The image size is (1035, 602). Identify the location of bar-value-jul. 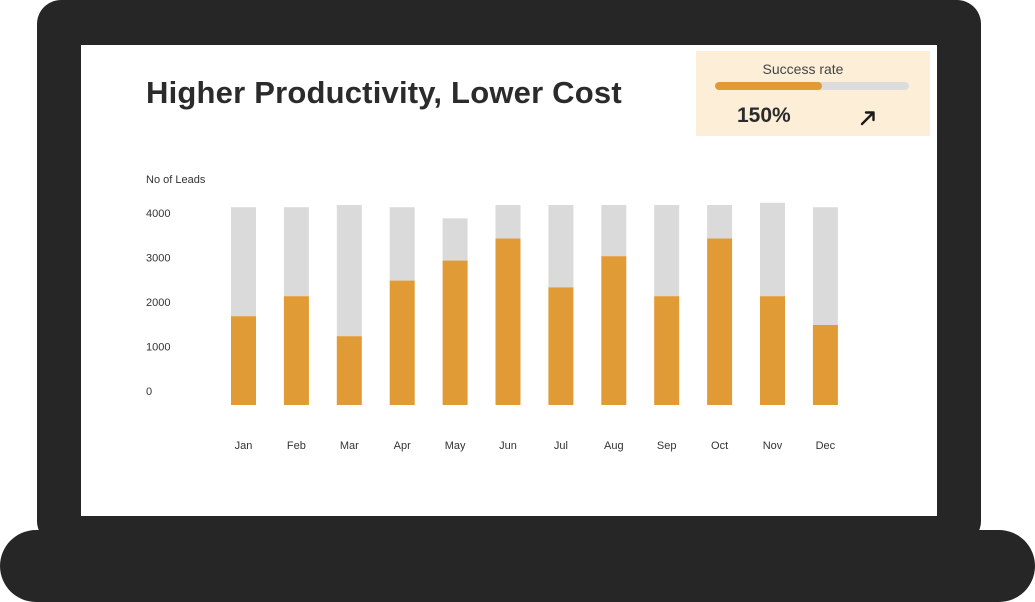
(561, 346).